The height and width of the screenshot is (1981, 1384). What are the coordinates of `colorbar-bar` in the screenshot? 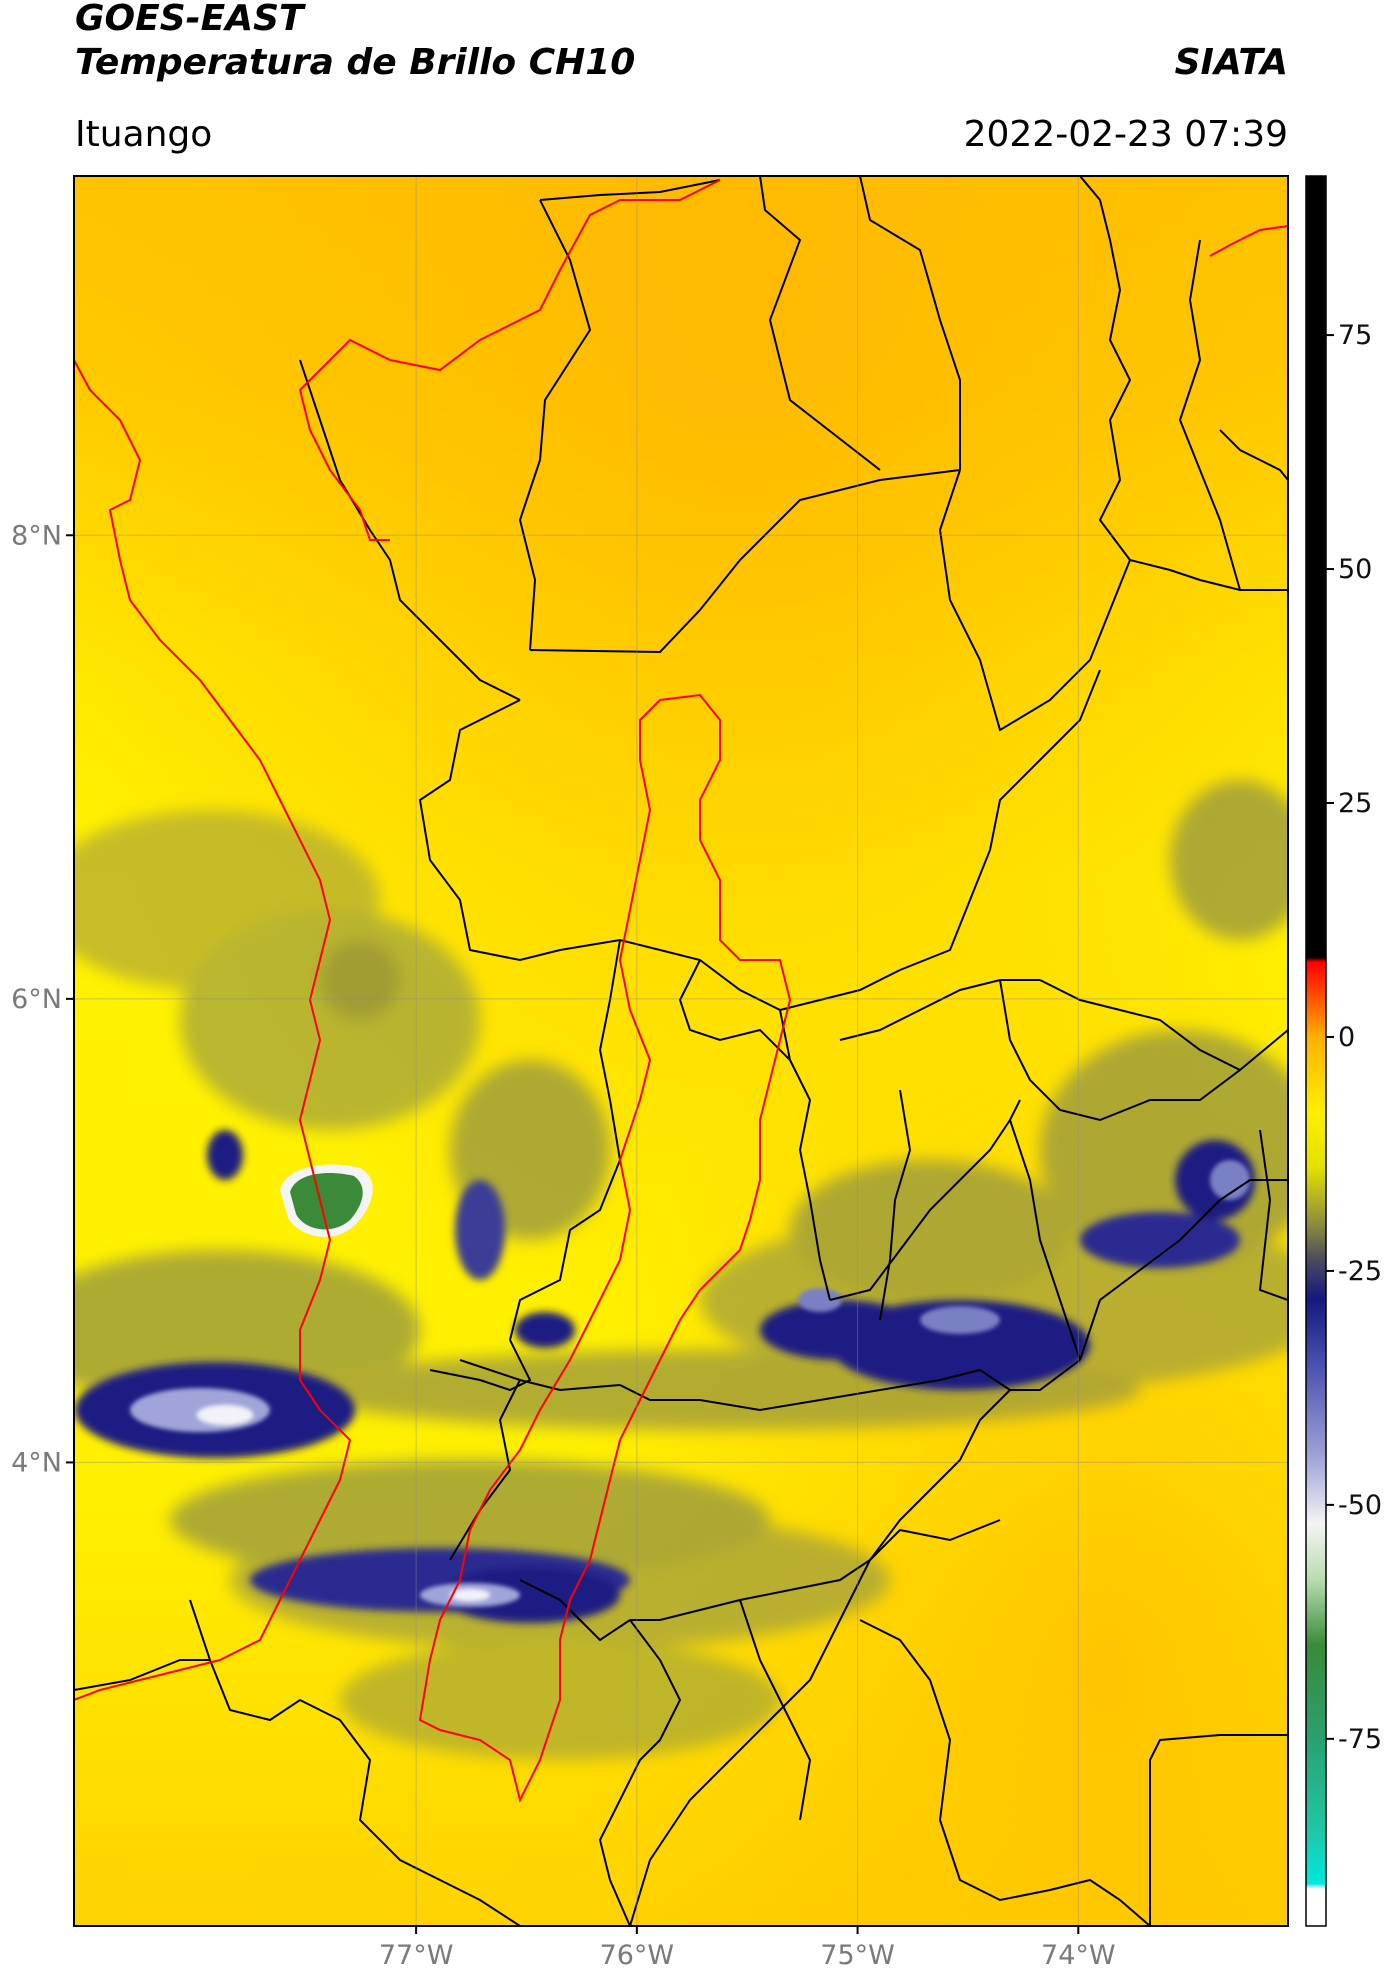 It's located at (1316, 1051).